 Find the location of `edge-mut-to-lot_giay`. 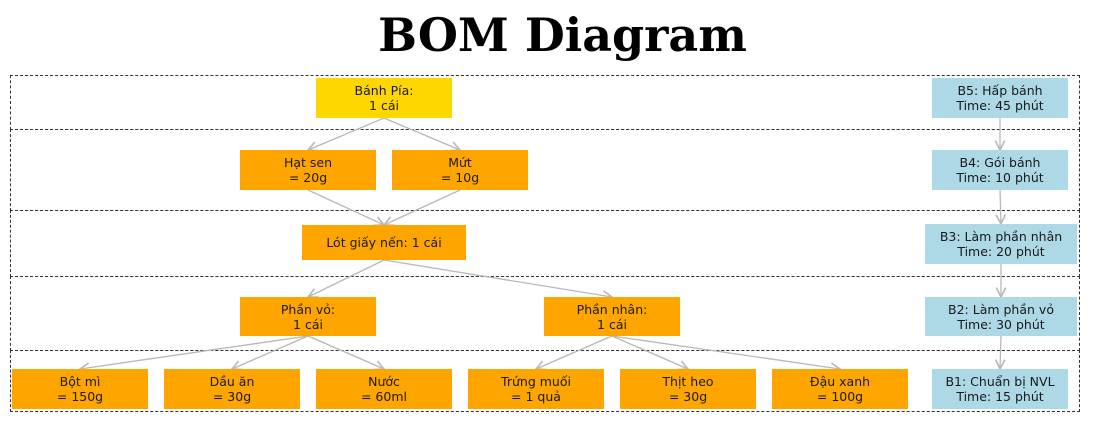

edge-mut-to-lot_giay is located at coordinates (422, 207).